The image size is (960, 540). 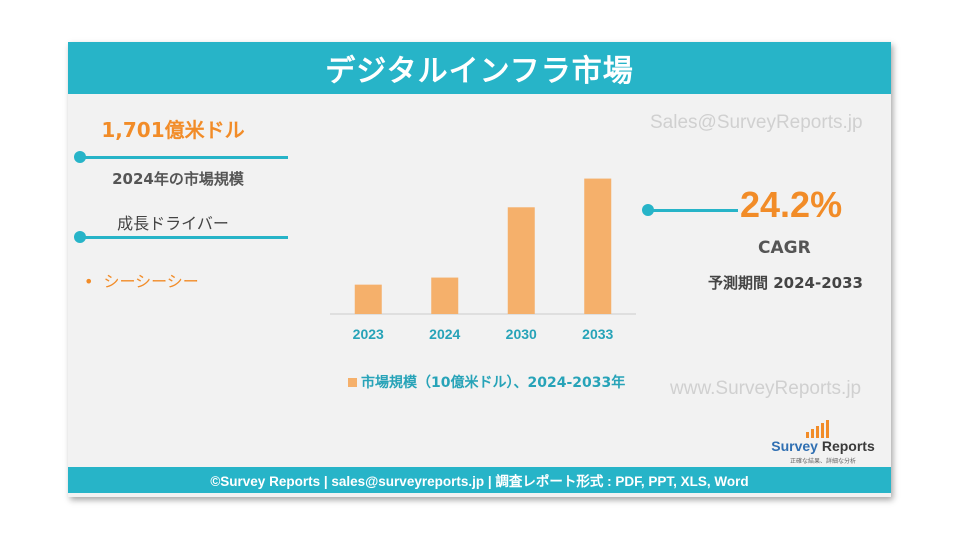 What do you see at coordinates (817, 429) in the screenshot?
I see `logo-bars-icon` at bounding box center [817, 429].